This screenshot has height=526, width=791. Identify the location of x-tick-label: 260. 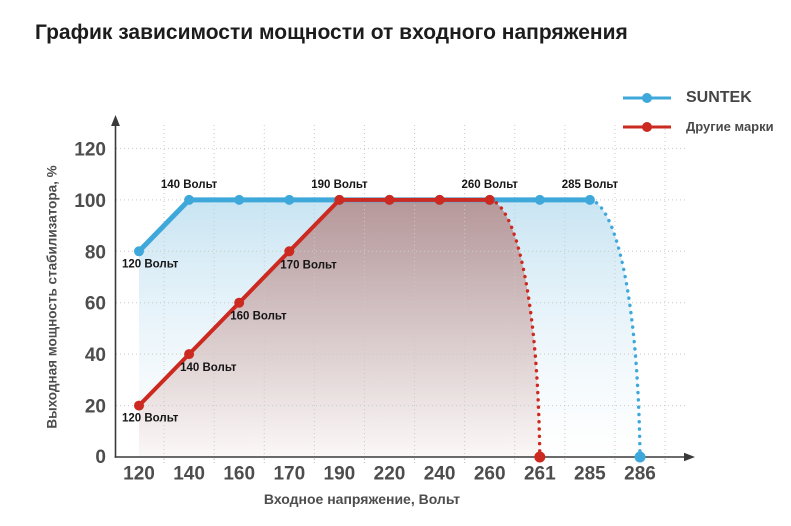
(490, 474).